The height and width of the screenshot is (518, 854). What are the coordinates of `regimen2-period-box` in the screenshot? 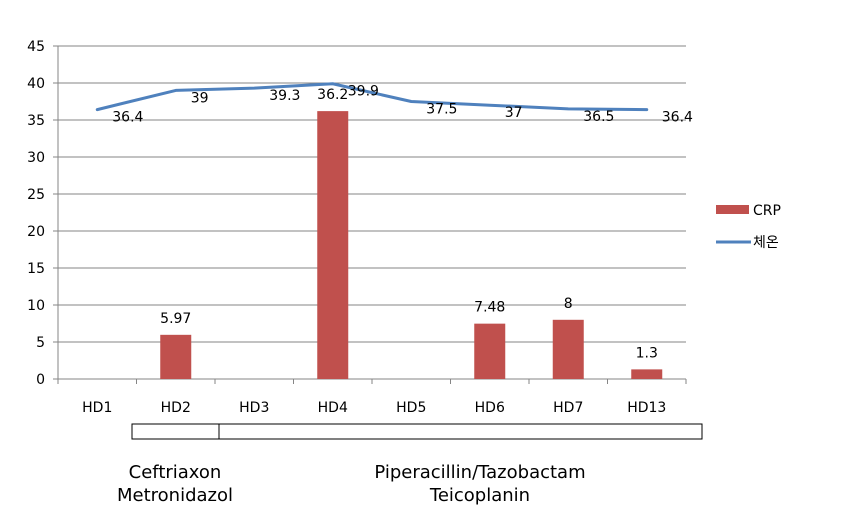 It's located at (460, 431).